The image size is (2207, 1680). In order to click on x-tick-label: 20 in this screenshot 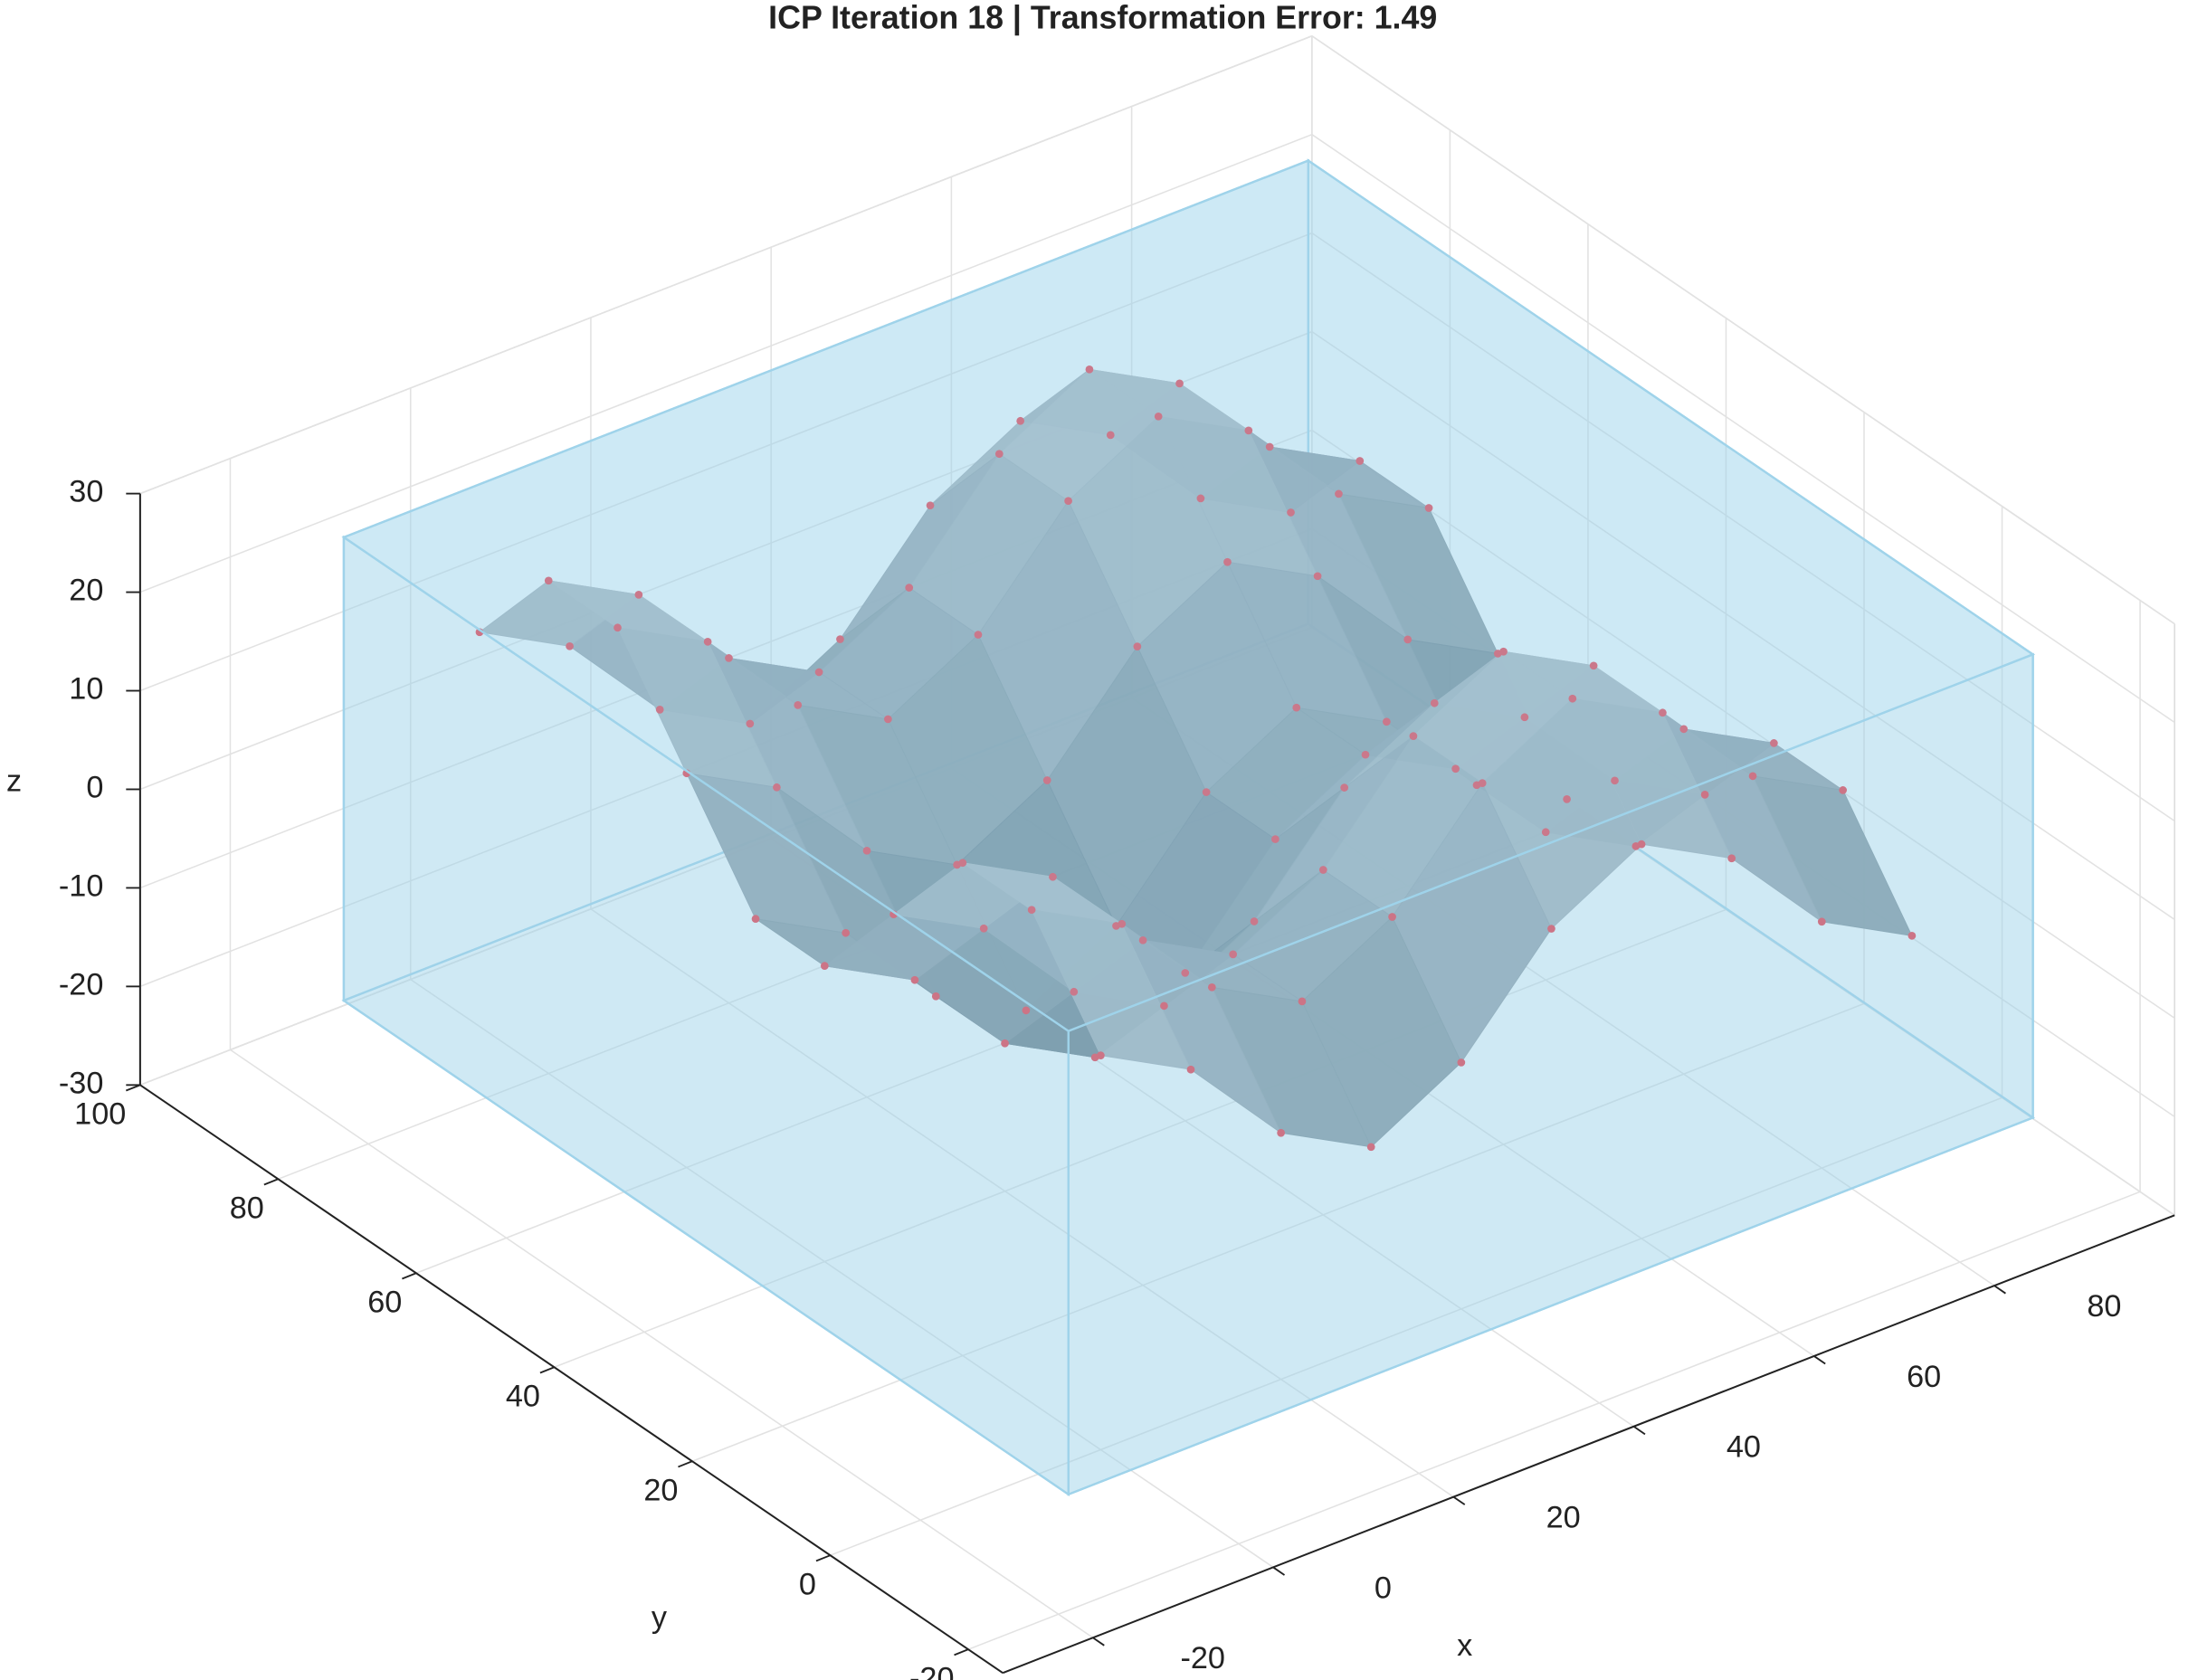, I will do `click(1563, 1518)`.